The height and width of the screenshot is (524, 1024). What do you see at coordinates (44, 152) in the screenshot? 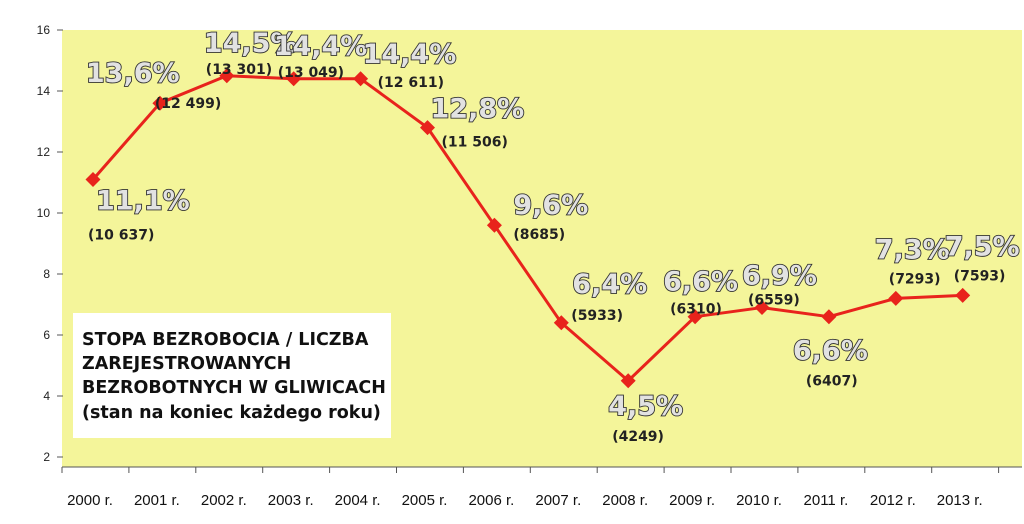
I see `y-tick-label: 12` at bounding box center [44, 152].